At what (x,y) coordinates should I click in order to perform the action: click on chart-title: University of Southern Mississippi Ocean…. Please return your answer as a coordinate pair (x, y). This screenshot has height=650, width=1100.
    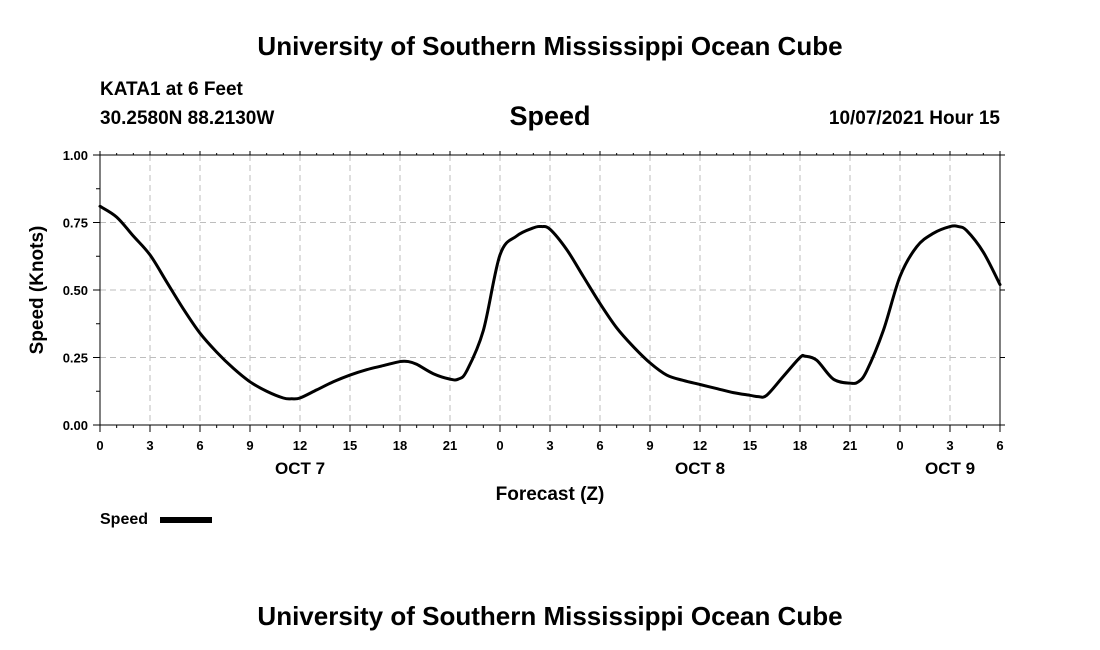
    Looking at the image, I should click on (549, 46).